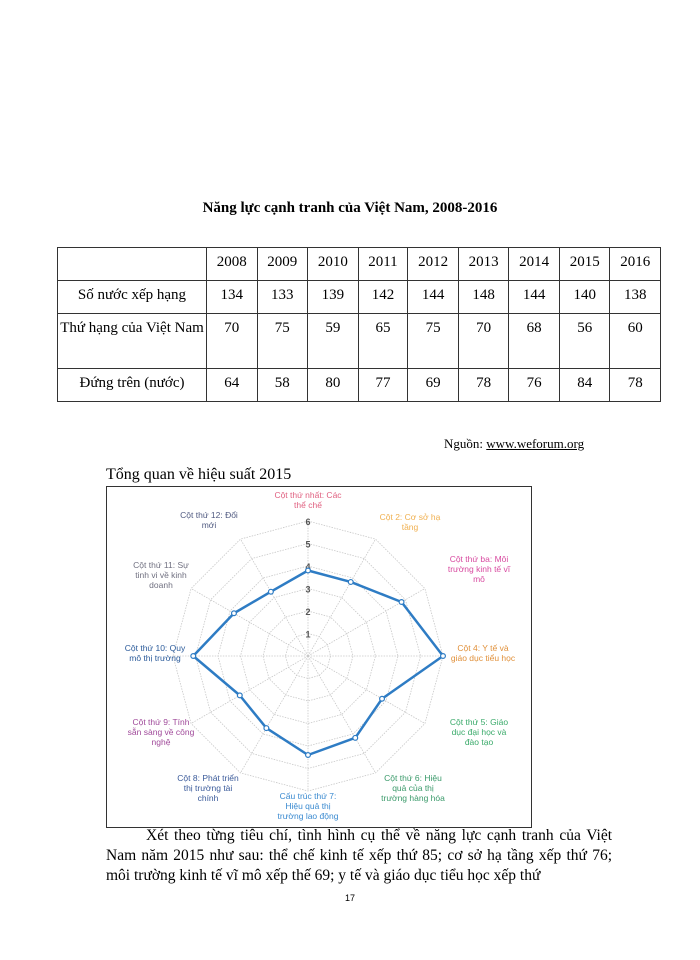 This screenshot has height=960, width=700. I want to click on table-cell: 64, so click(232, 385).